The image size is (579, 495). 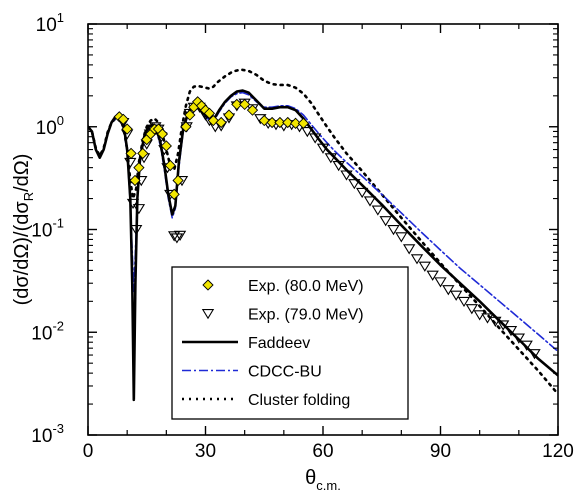 What do you see at coordinates (306, 286) in the screenshot?
I see `legend-label-exp-80-0-mev: Exp. (80.0 MeV)` at bounding box center [306, 286].